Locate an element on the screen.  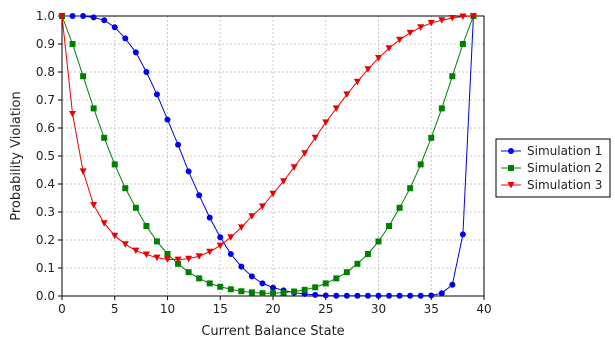
x-tick-label: 35 is located at coordinates (431, 309).